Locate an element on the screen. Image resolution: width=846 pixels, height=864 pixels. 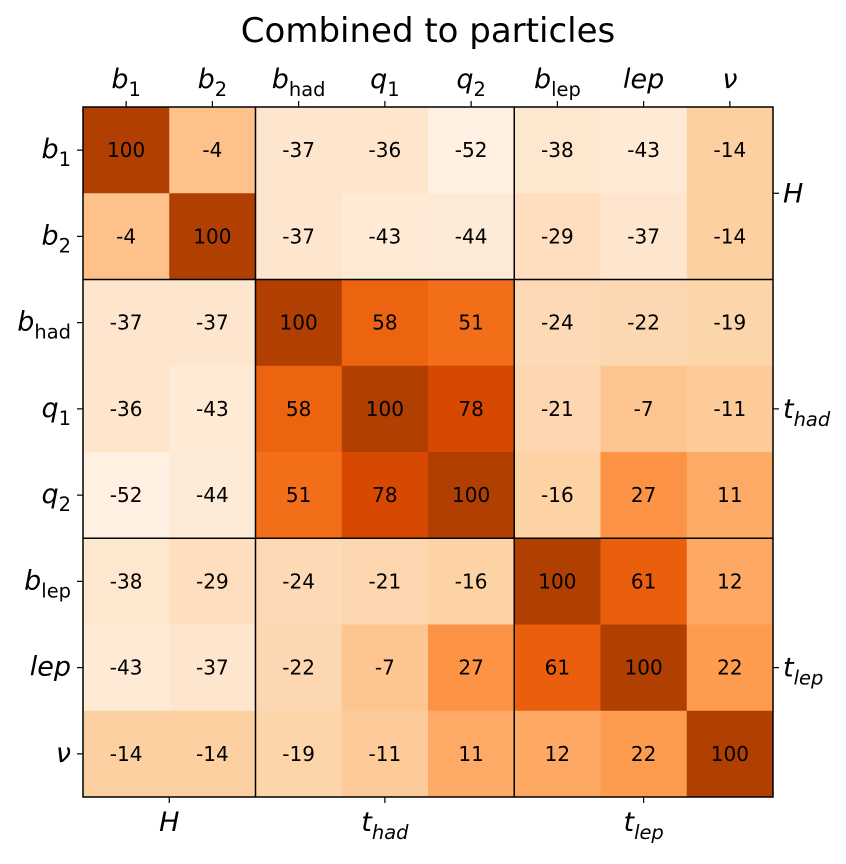
cell-value-r5-c6: 61 is located at coordinates (643, 581).